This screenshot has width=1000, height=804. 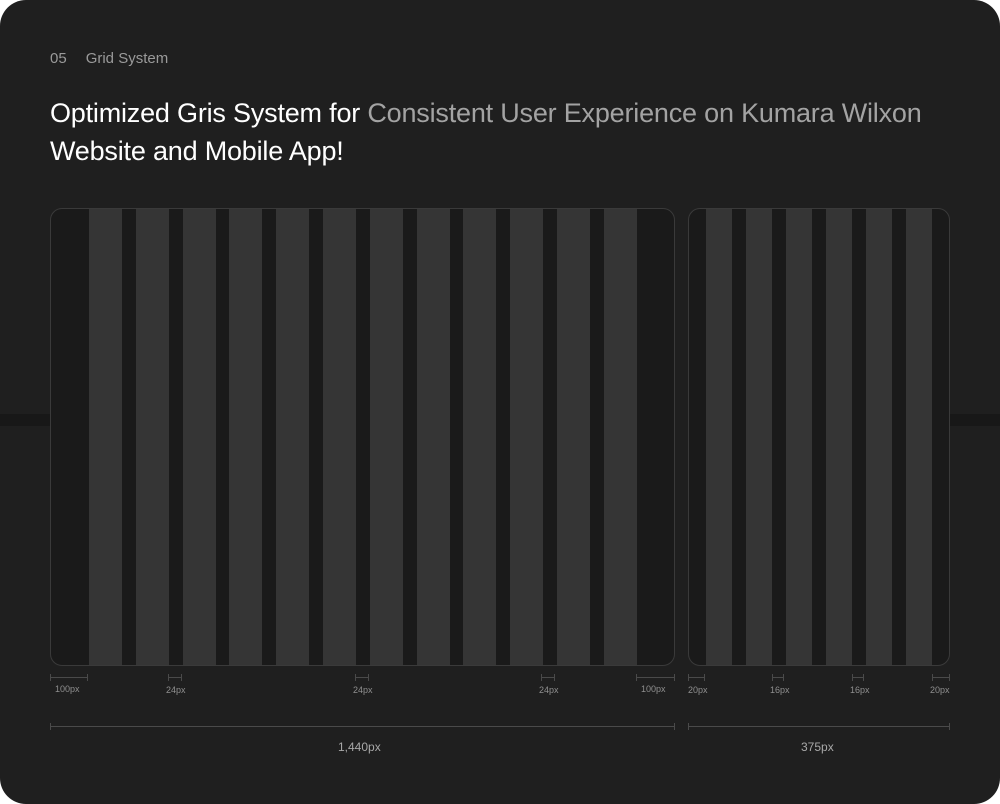 I want to click on mobile-gutter-label-1: 16px, so click(x=780, y=690).